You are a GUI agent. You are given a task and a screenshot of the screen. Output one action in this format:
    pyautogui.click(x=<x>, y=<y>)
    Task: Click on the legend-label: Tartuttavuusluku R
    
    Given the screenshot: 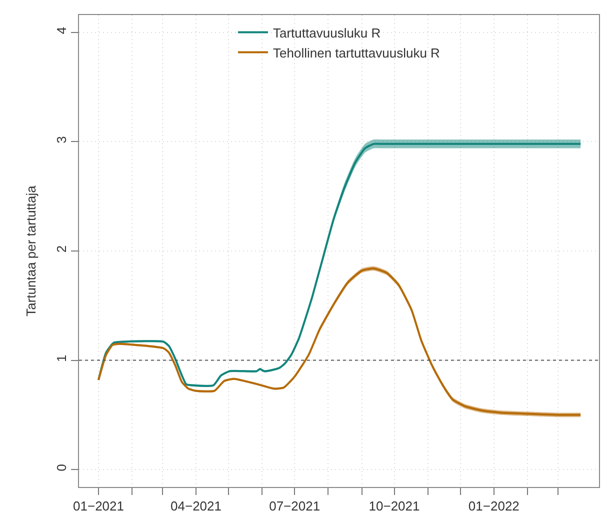 What is the action you would take?
    pyautogui.click(x=327, y=32)
    